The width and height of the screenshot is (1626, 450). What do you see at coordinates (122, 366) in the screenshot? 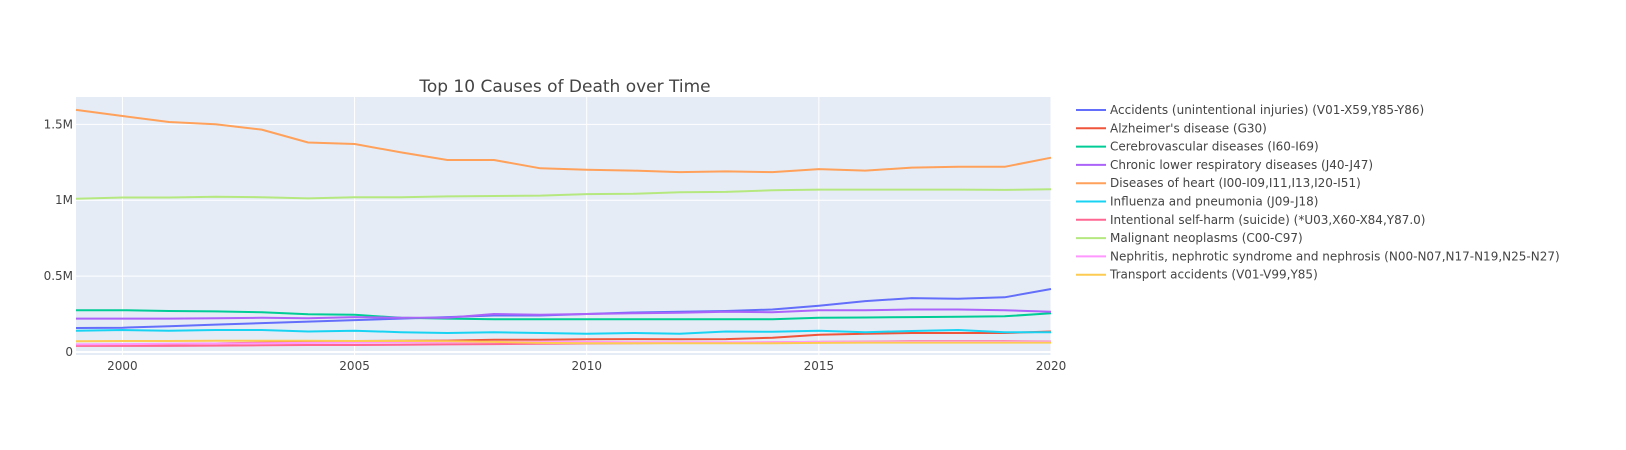
I see `x-tick-label: 2000` at bounding box center [122, 366].